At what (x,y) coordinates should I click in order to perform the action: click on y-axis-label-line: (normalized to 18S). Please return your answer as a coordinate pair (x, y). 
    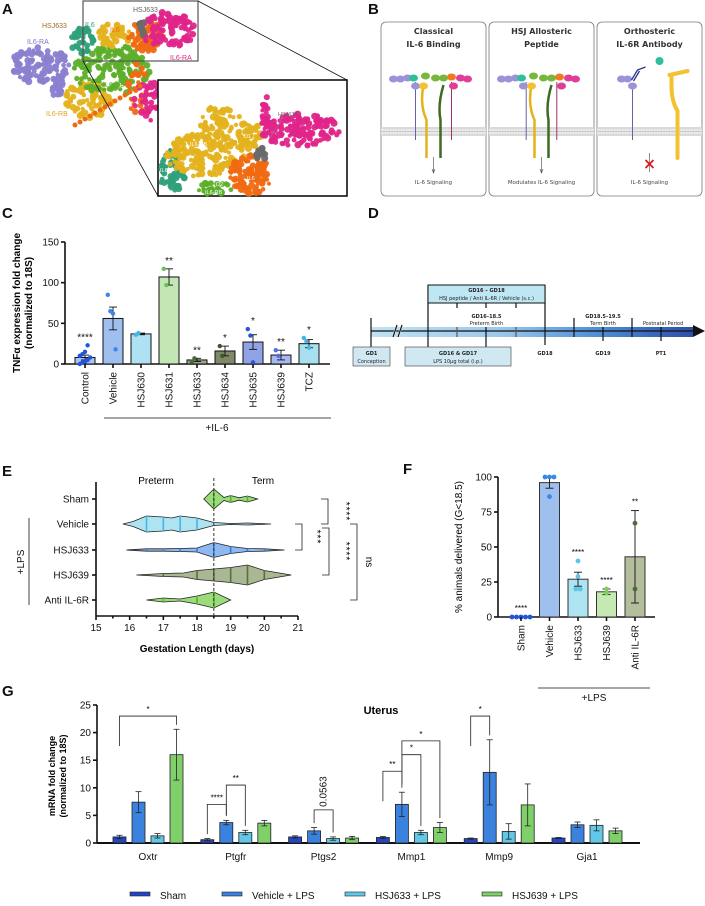
    Looking at the image, I should click on (63, 775).